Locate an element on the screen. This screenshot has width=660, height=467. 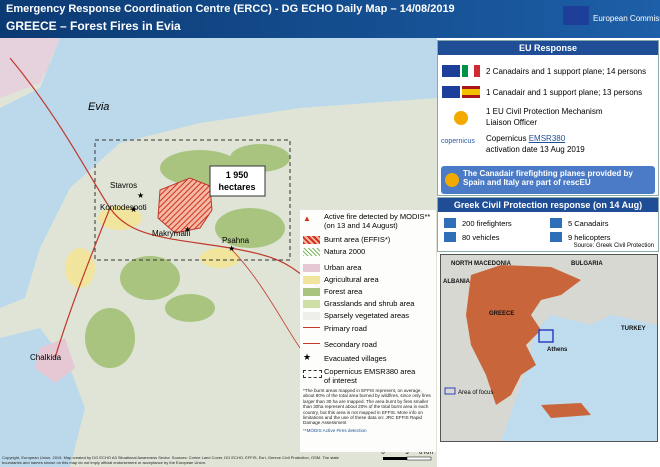
burnt-area-box is located at coordinates (237, 181).